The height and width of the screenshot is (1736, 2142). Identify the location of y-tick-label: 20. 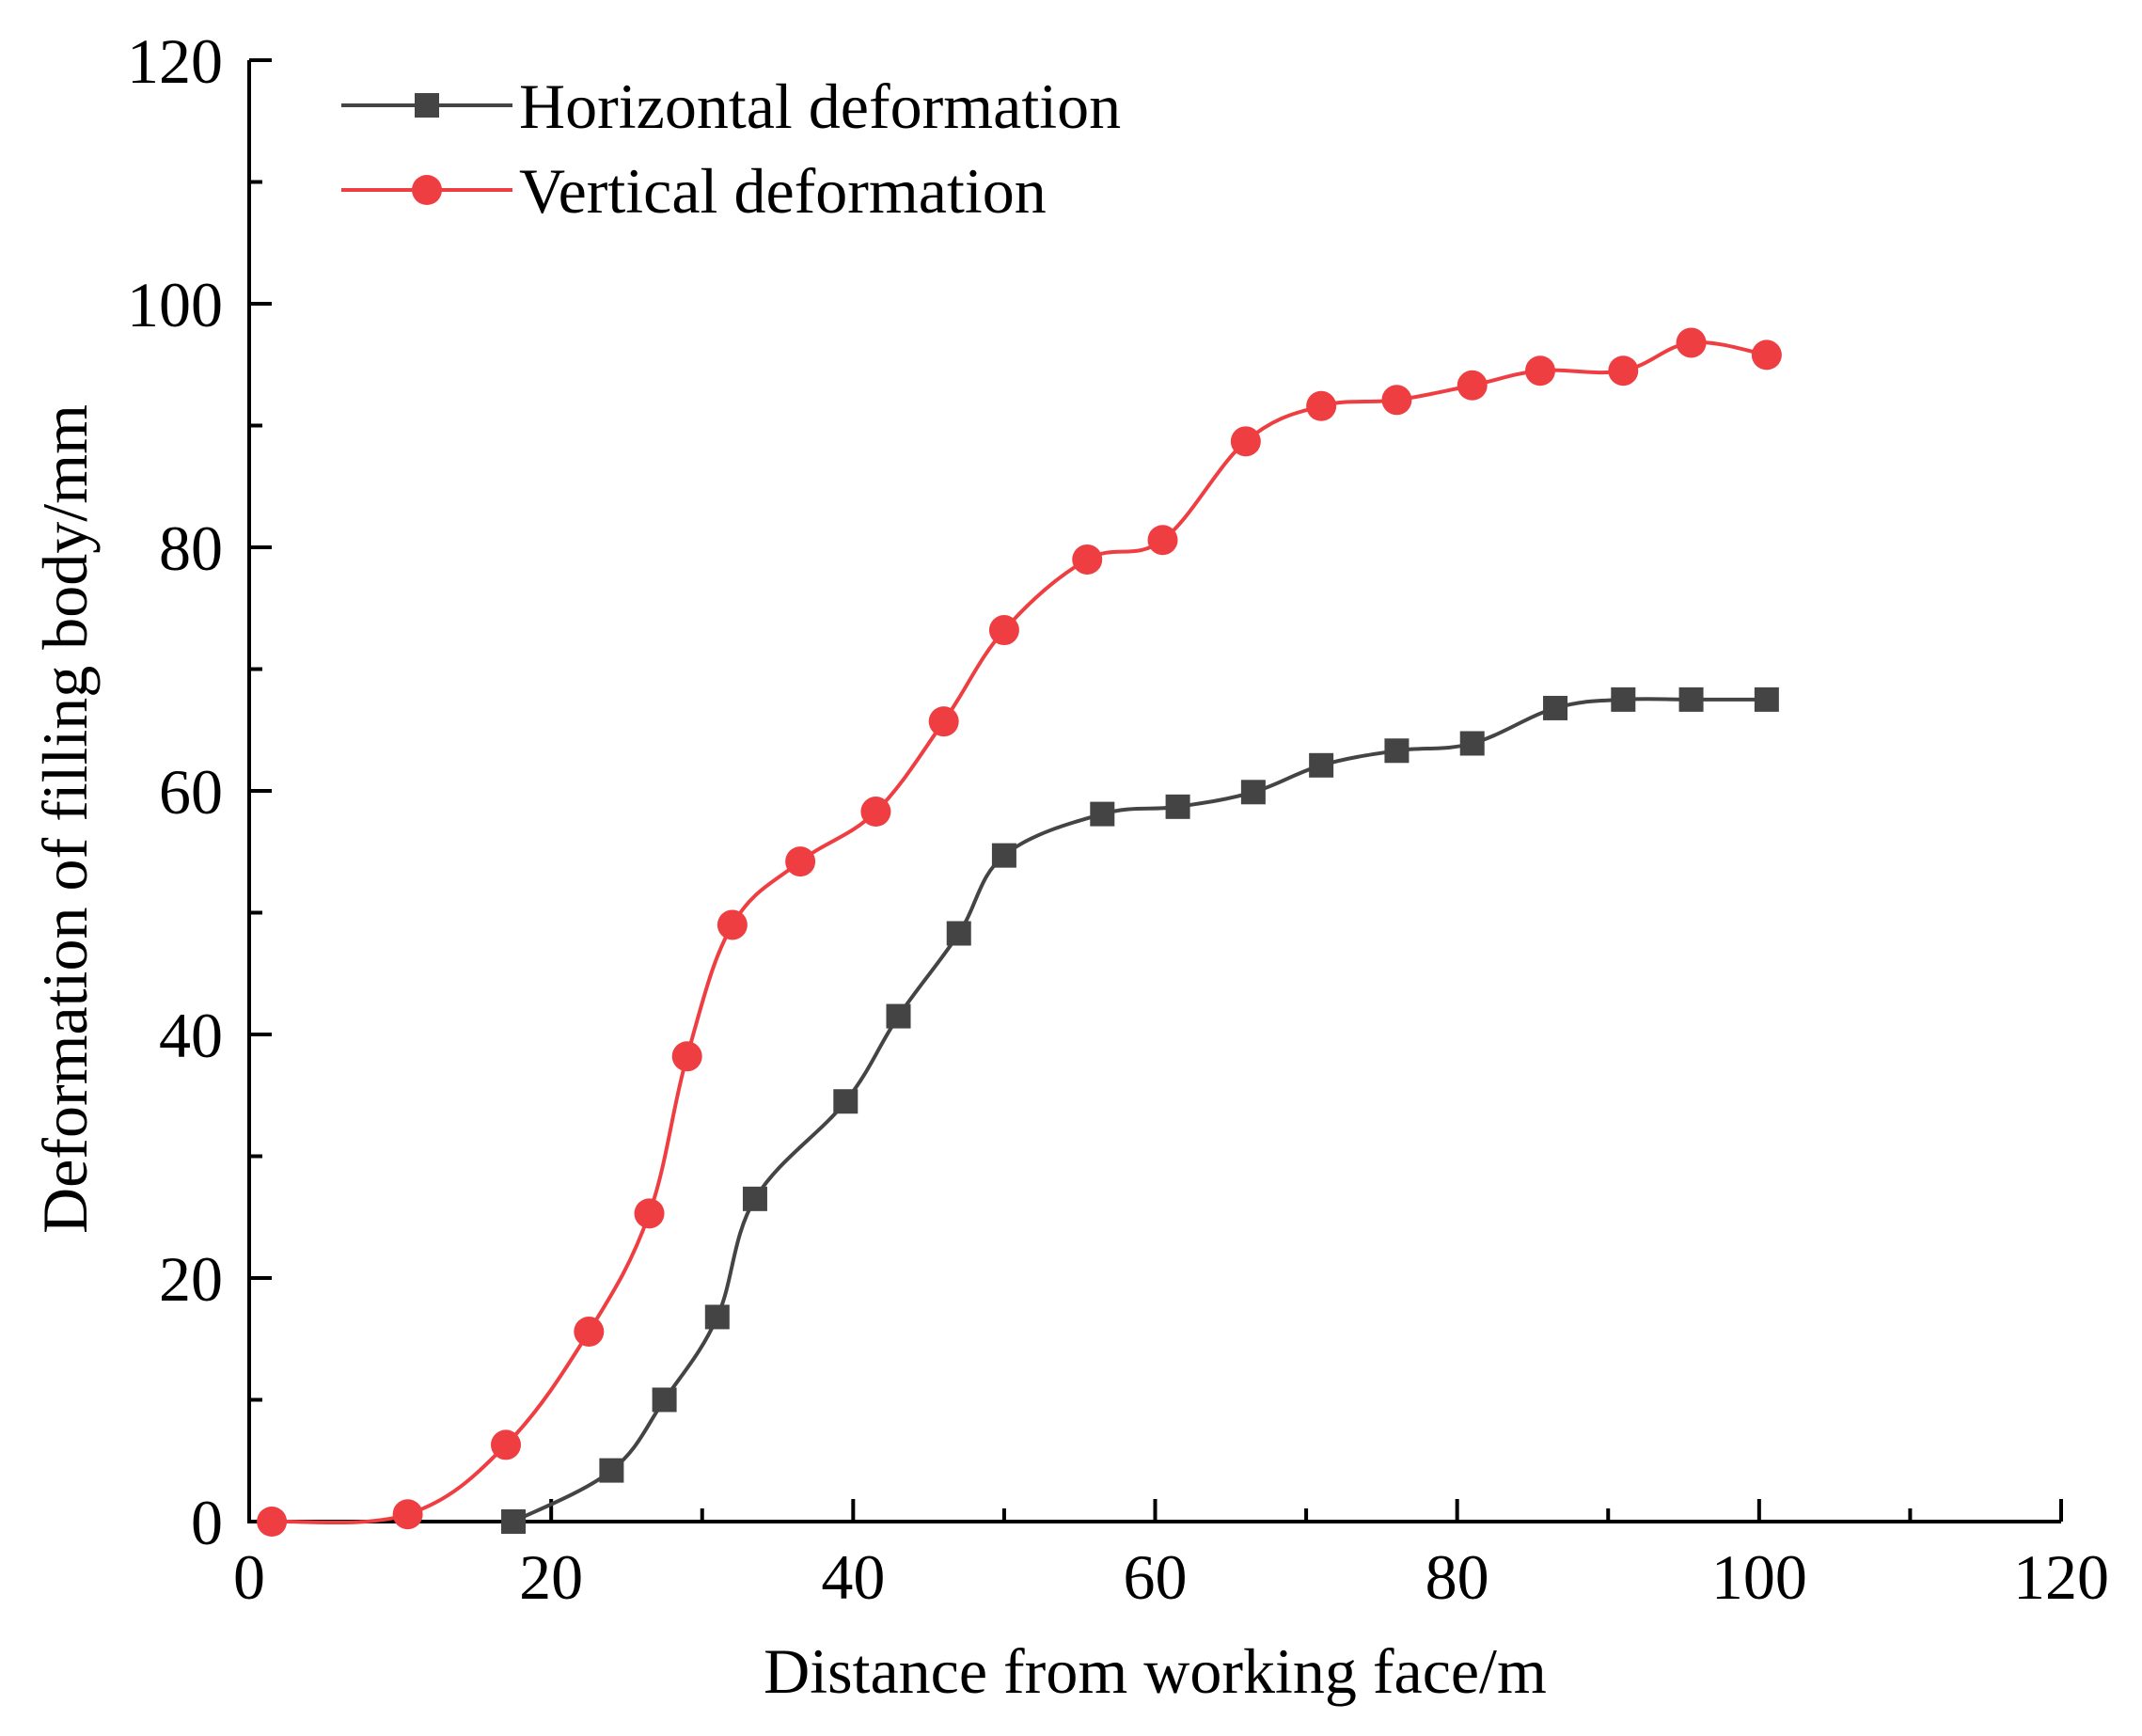
(191, 1279).